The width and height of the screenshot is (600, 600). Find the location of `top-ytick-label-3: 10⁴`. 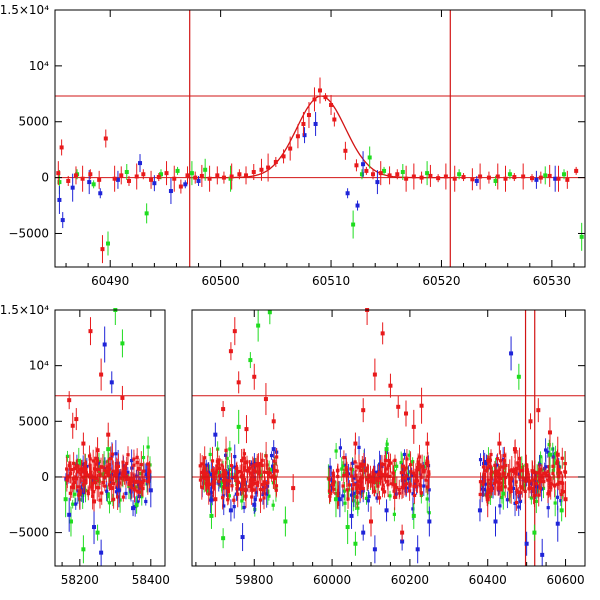

top-ytick-label-3: 10⁴ is located at coordinates (39, 66).